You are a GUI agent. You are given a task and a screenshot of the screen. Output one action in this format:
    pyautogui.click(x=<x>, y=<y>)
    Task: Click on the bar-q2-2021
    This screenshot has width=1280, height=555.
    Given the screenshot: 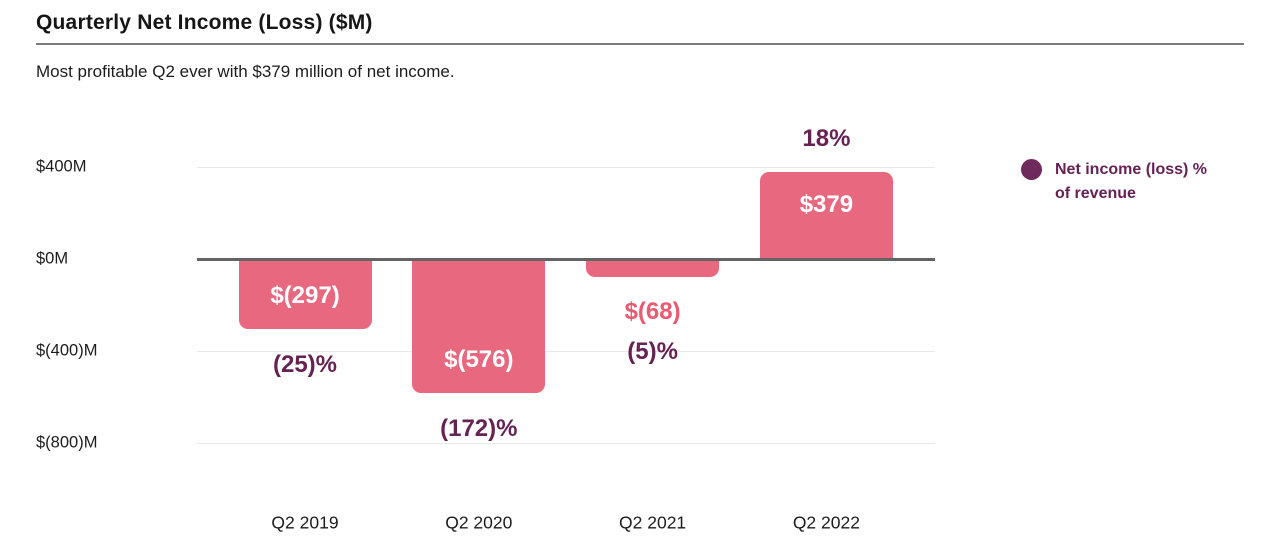 What is the action you would take?
    pyautogui.click(x=653, y=269)
    